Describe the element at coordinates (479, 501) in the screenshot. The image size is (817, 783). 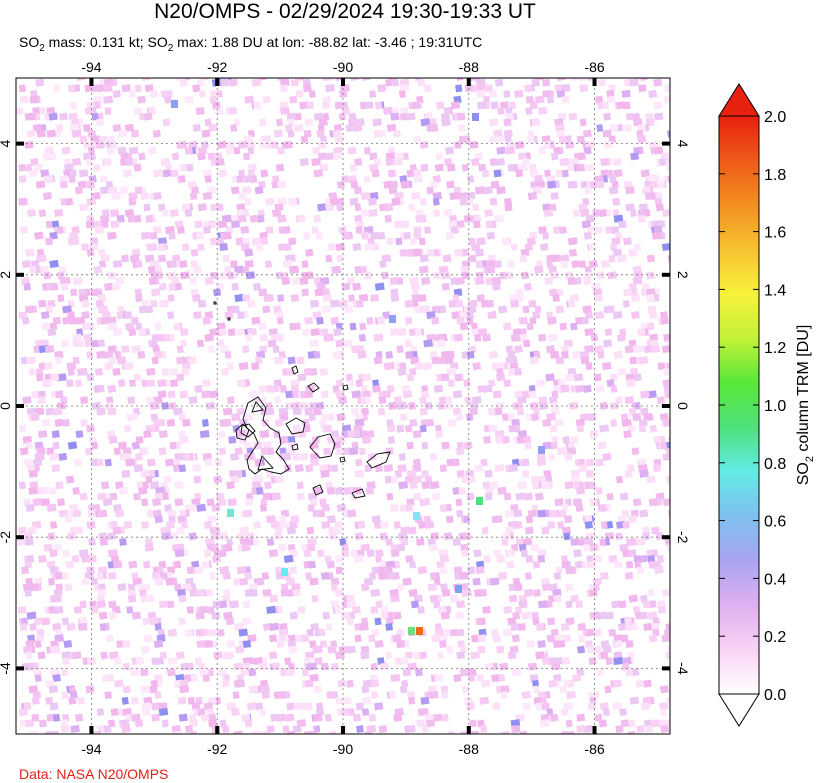
I see `so2-pixel-high` at that location.